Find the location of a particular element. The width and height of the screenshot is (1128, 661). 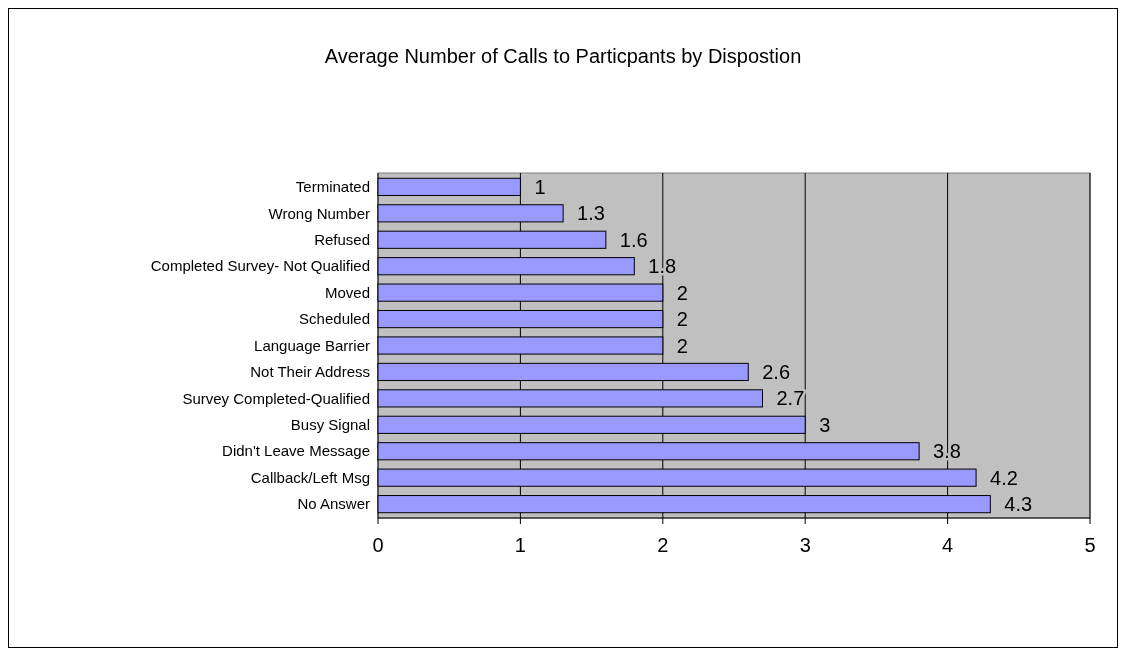

x-tick-label: 5 is located at coordinates (1090, 545).